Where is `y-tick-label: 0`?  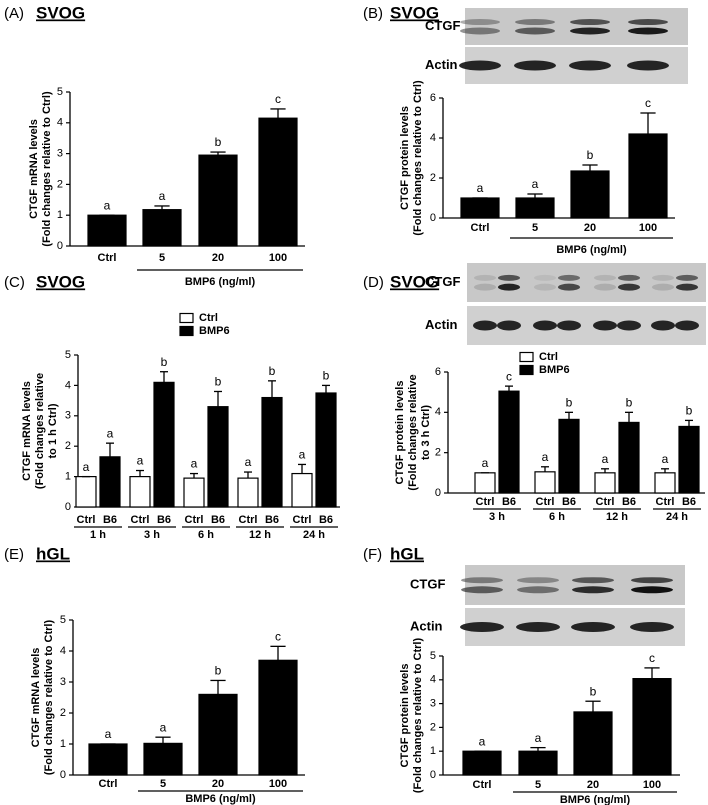 y-tick-label: 0 is located at coordinates (438, 493).